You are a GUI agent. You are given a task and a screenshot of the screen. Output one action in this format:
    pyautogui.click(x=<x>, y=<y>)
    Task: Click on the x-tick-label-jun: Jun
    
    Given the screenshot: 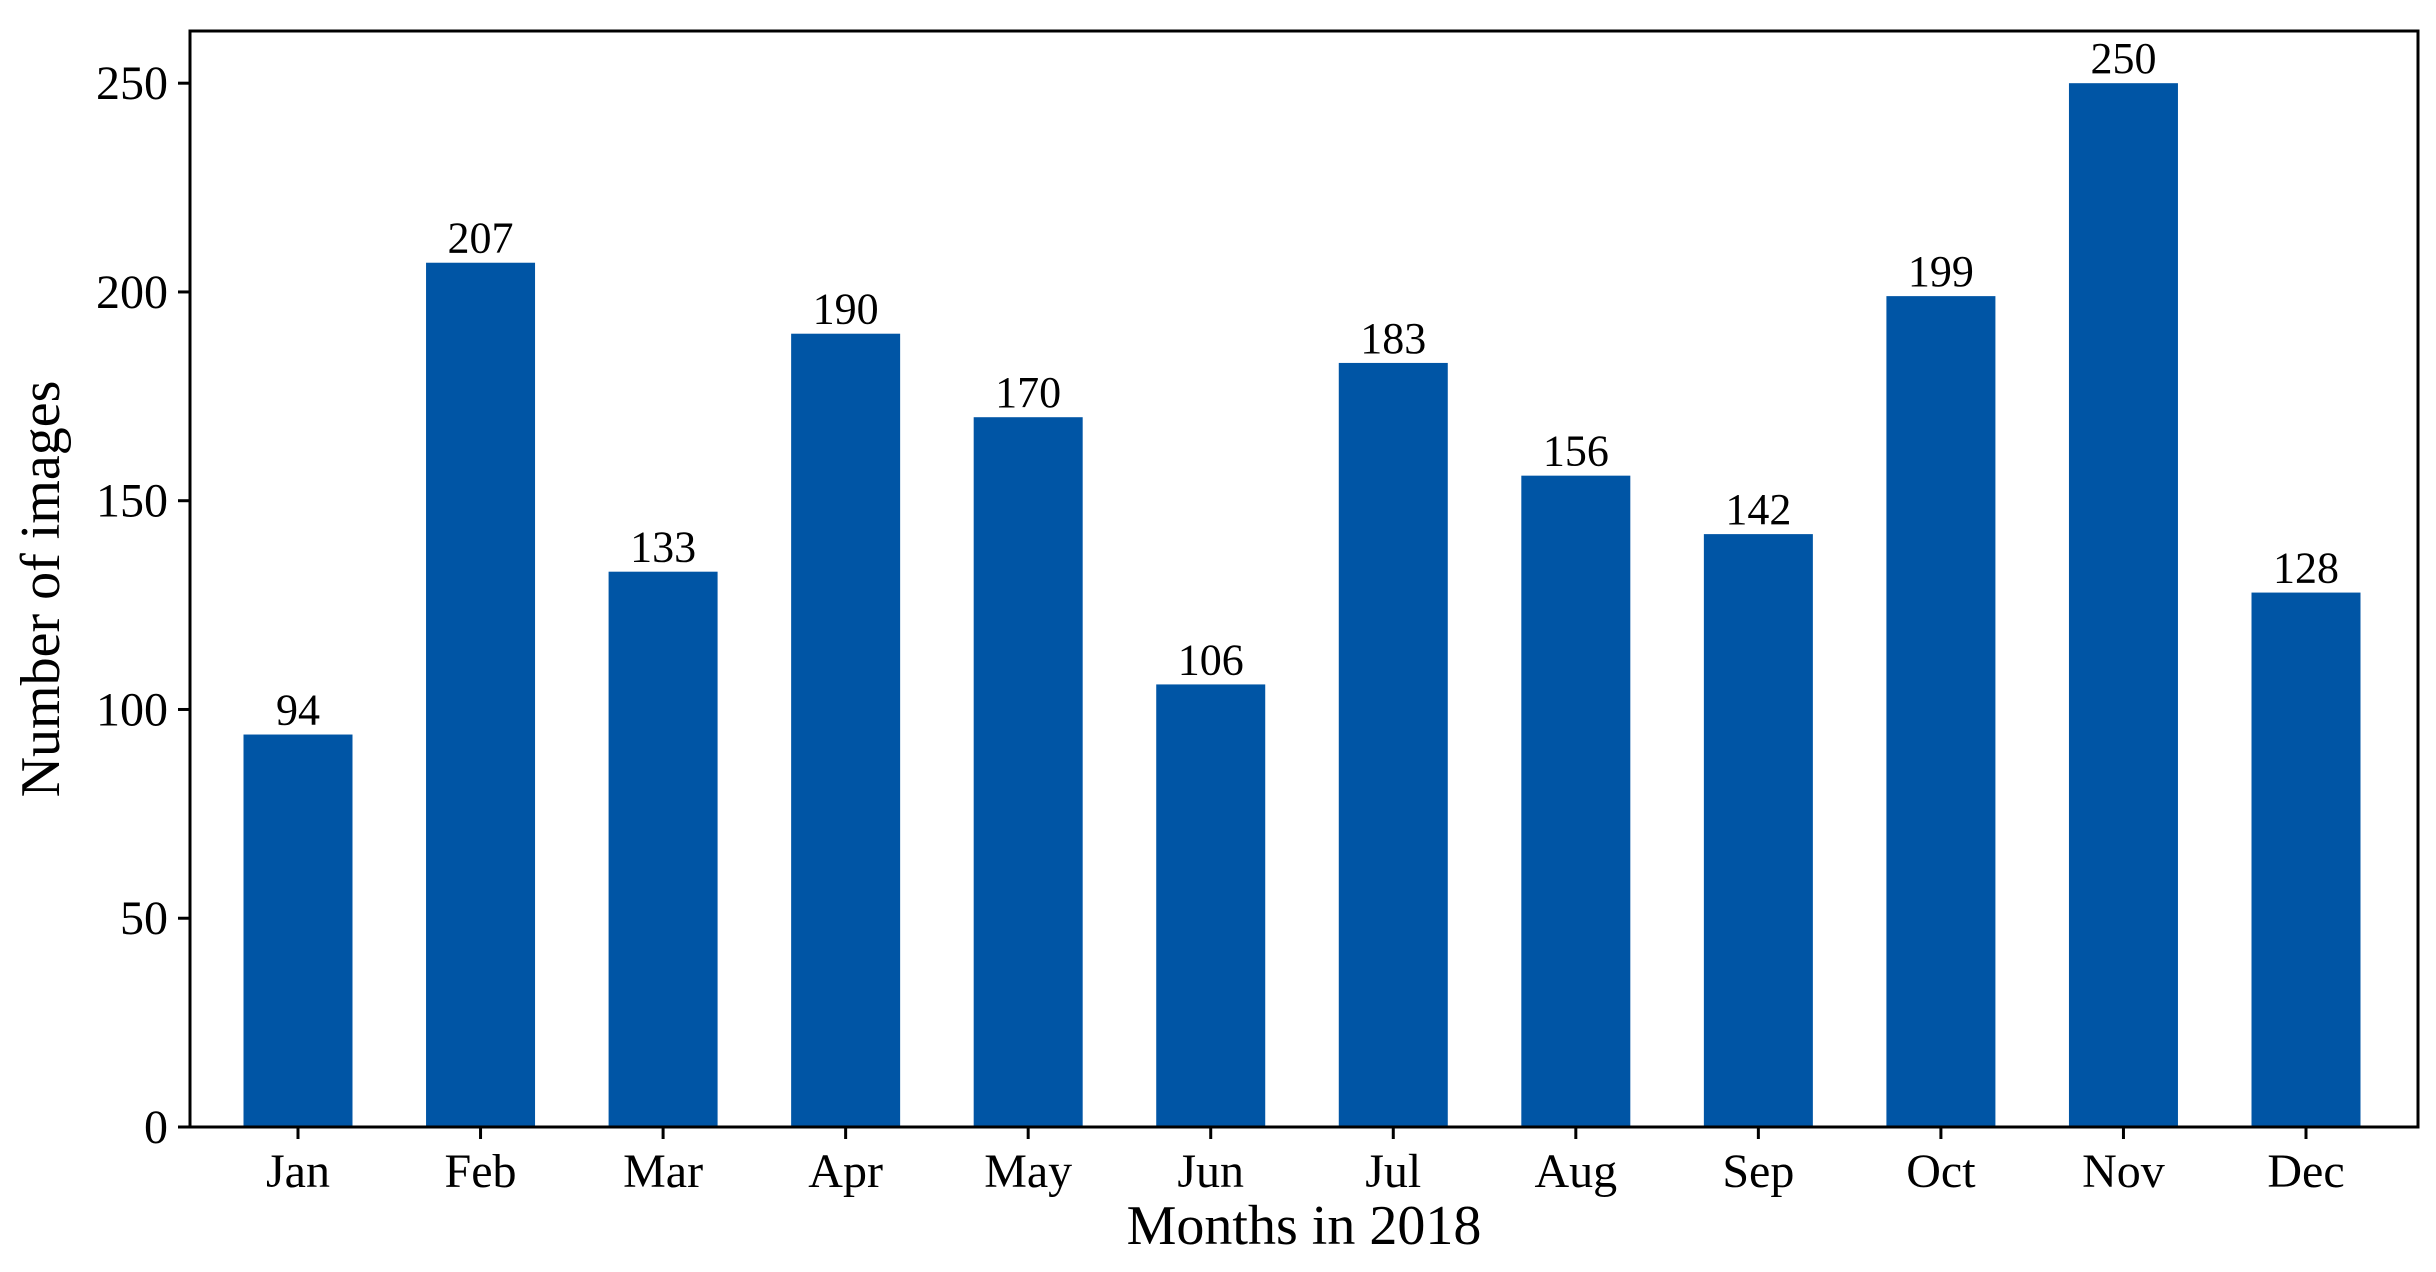 What is the action you would take?
    pyautogui.click(x=1210, y=1171)
    